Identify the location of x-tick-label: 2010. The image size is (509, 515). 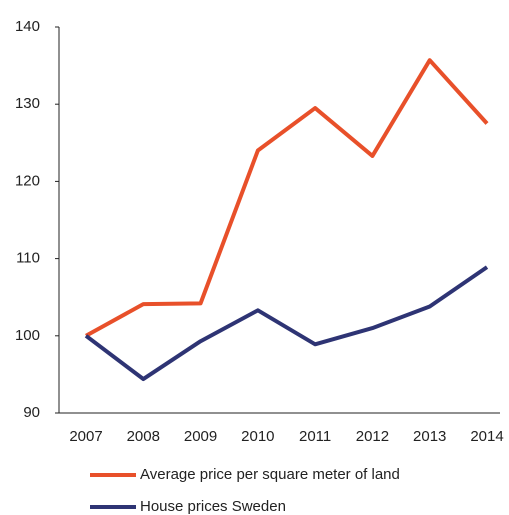
(257, 436).